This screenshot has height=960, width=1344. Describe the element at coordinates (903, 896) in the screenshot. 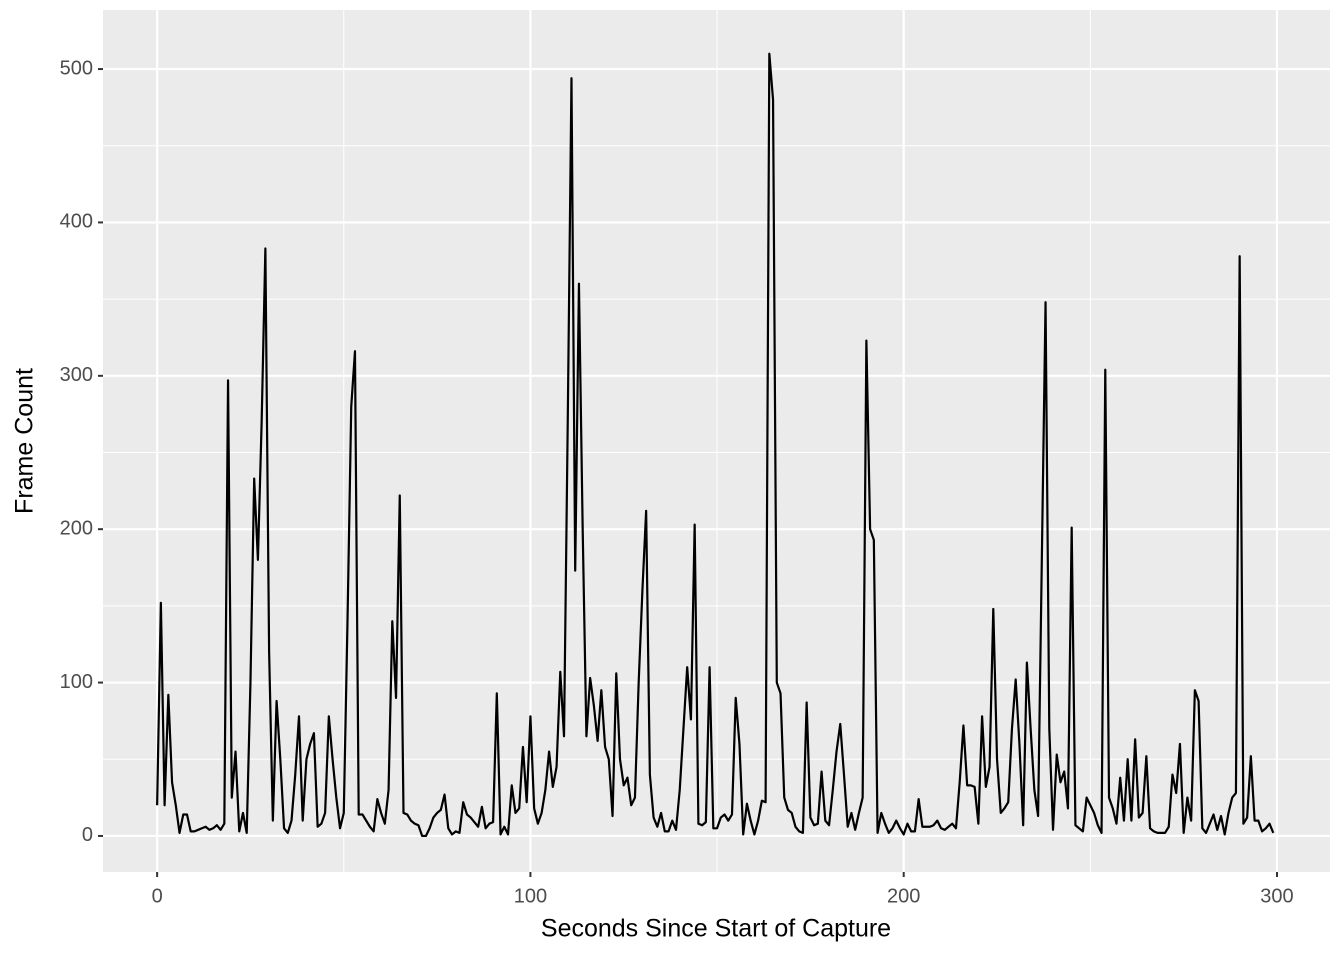

I see `x-tick-label: 200` at that location.